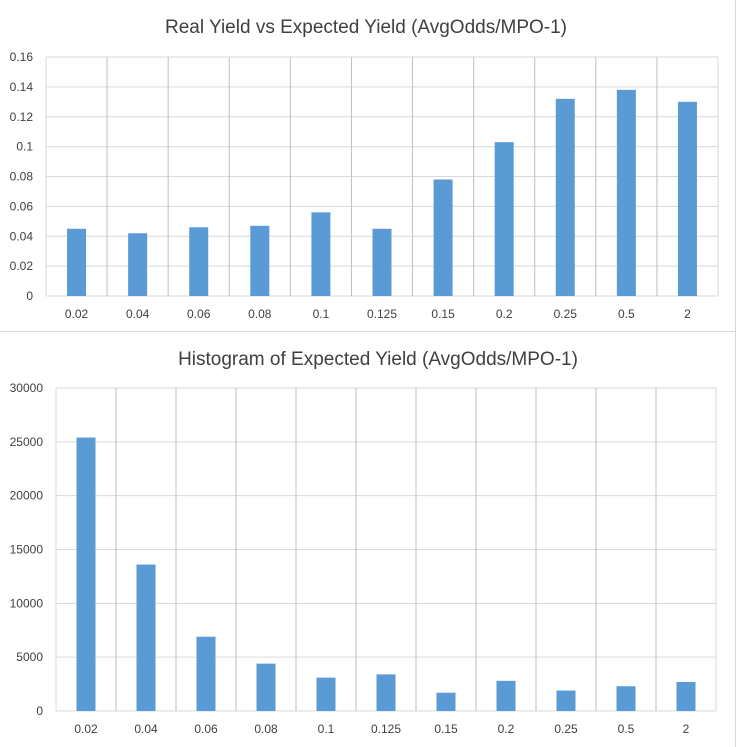 This screenshot has height=747, width=736. I want to click on y-tick-label: 0.02, so click(22, 266).